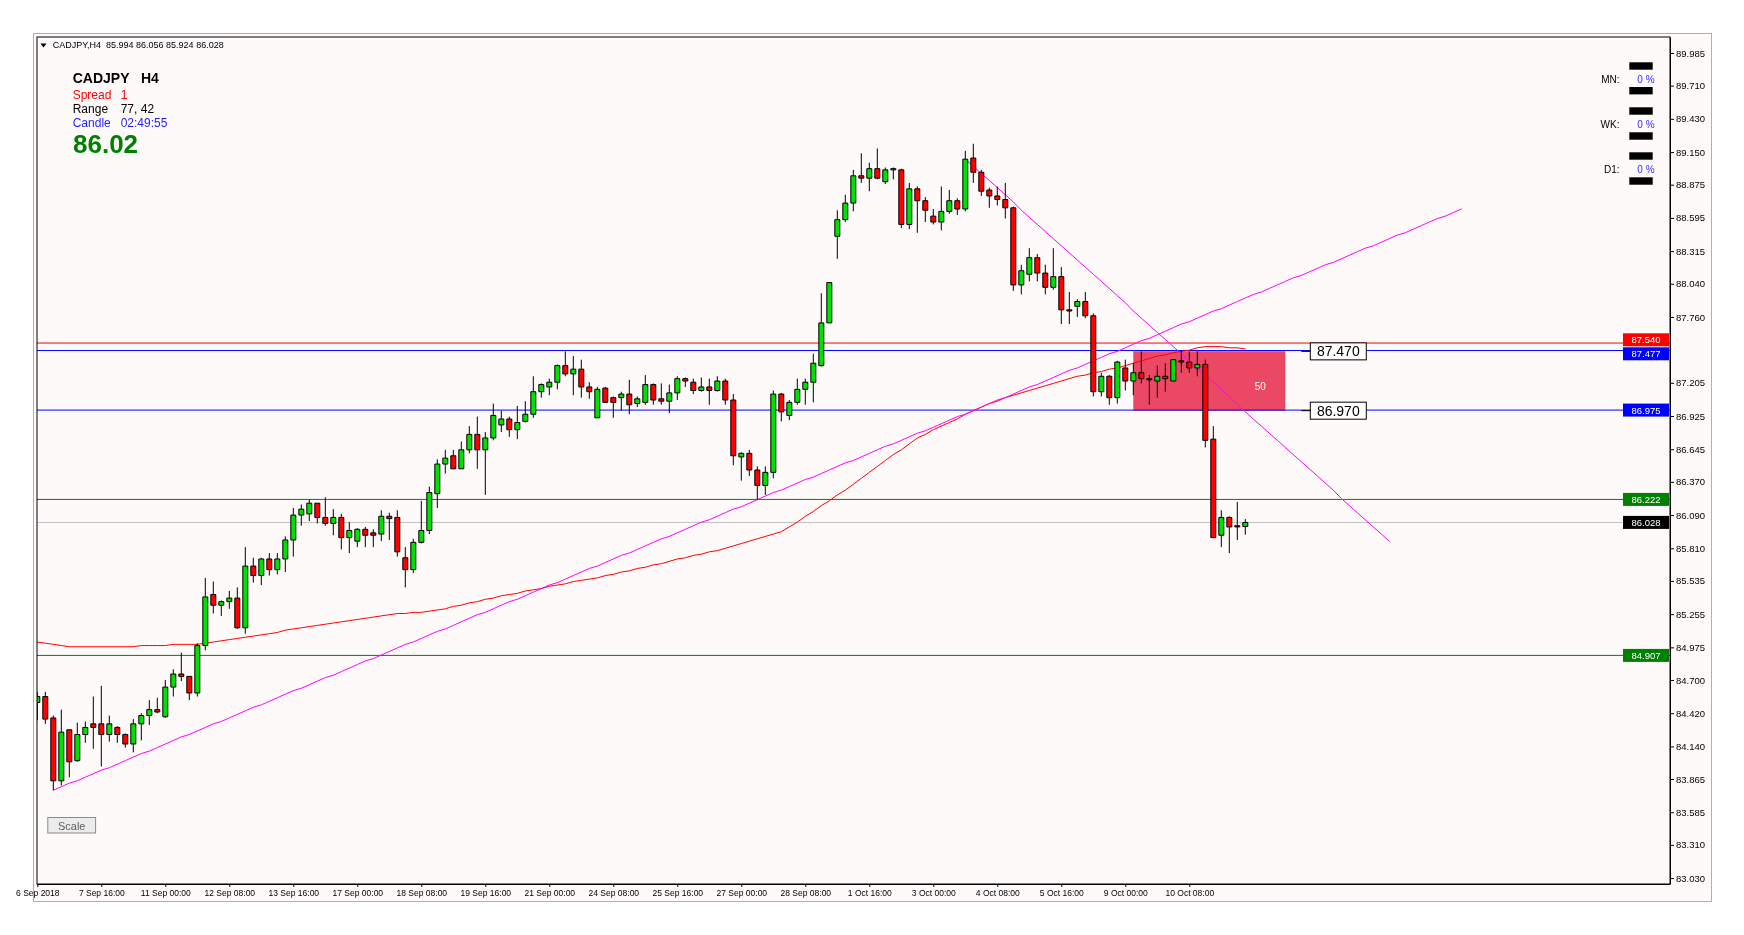 This screenshot has width=1744, height=935. Describe the element at coordinates (1691, 53) in the screenshot. I see `y-tick-label: 89.985` at that location.